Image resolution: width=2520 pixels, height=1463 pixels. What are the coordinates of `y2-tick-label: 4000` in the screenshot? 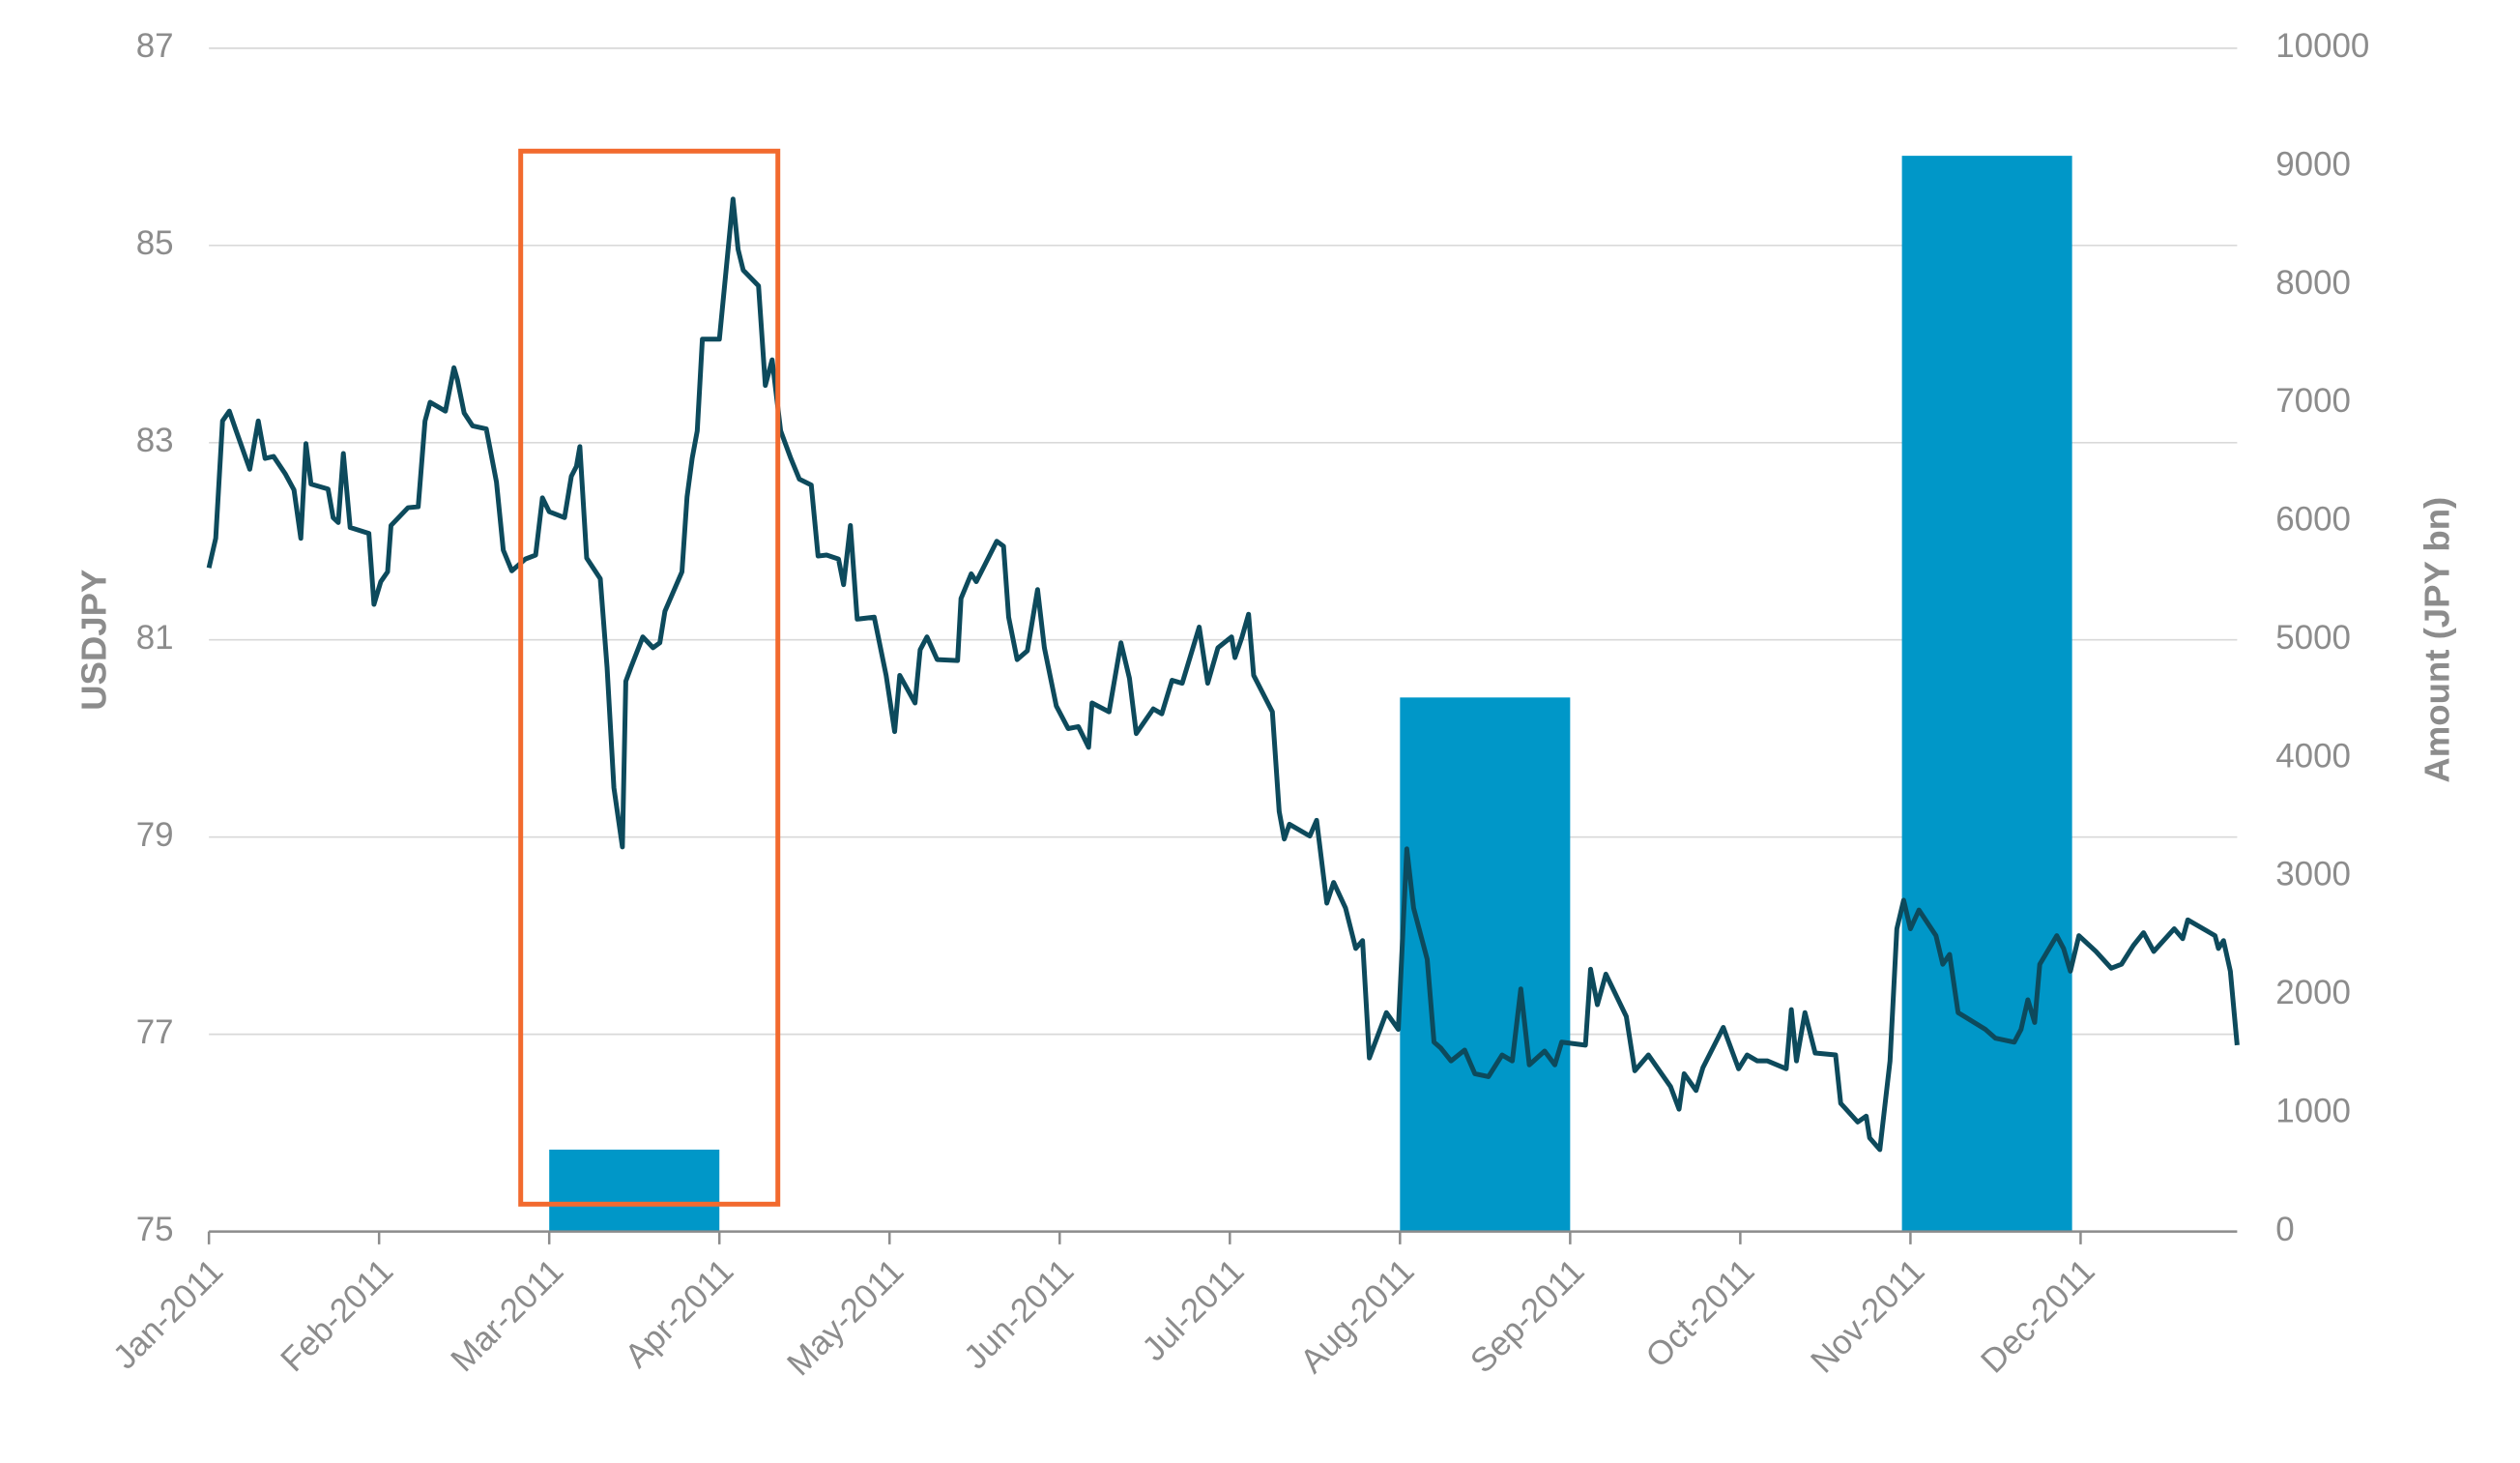 It's located at (2313, 756).